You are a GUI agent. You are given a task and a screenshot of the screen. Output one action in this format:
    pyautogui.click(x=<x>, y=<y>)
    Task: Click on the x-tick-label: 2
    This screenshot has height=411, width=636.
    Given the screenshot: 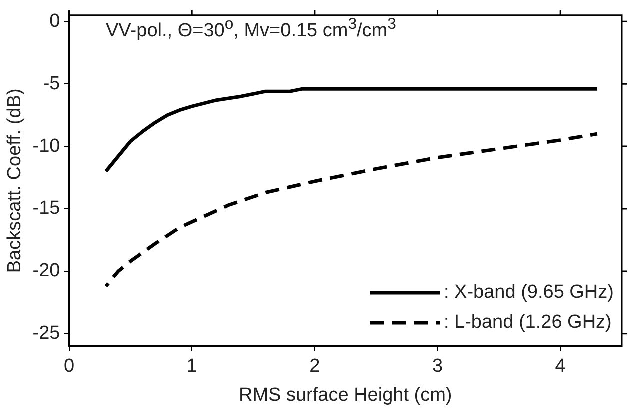 What is the action you would take?
    pyautogui.click(x=315, y=367)
    